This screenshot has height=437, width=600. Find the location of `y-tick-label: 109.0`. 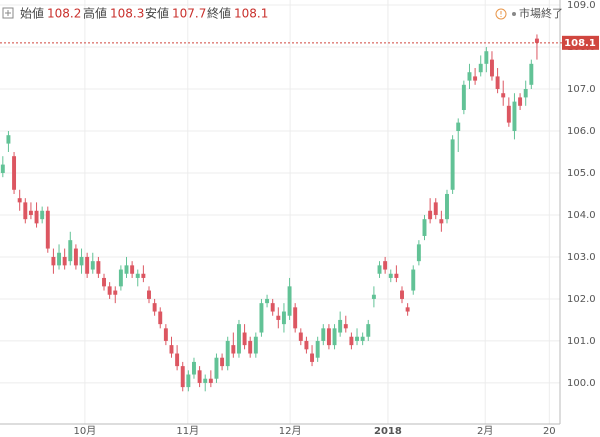

y-tick-label: 109.0 is located at coordinates (581, 5).